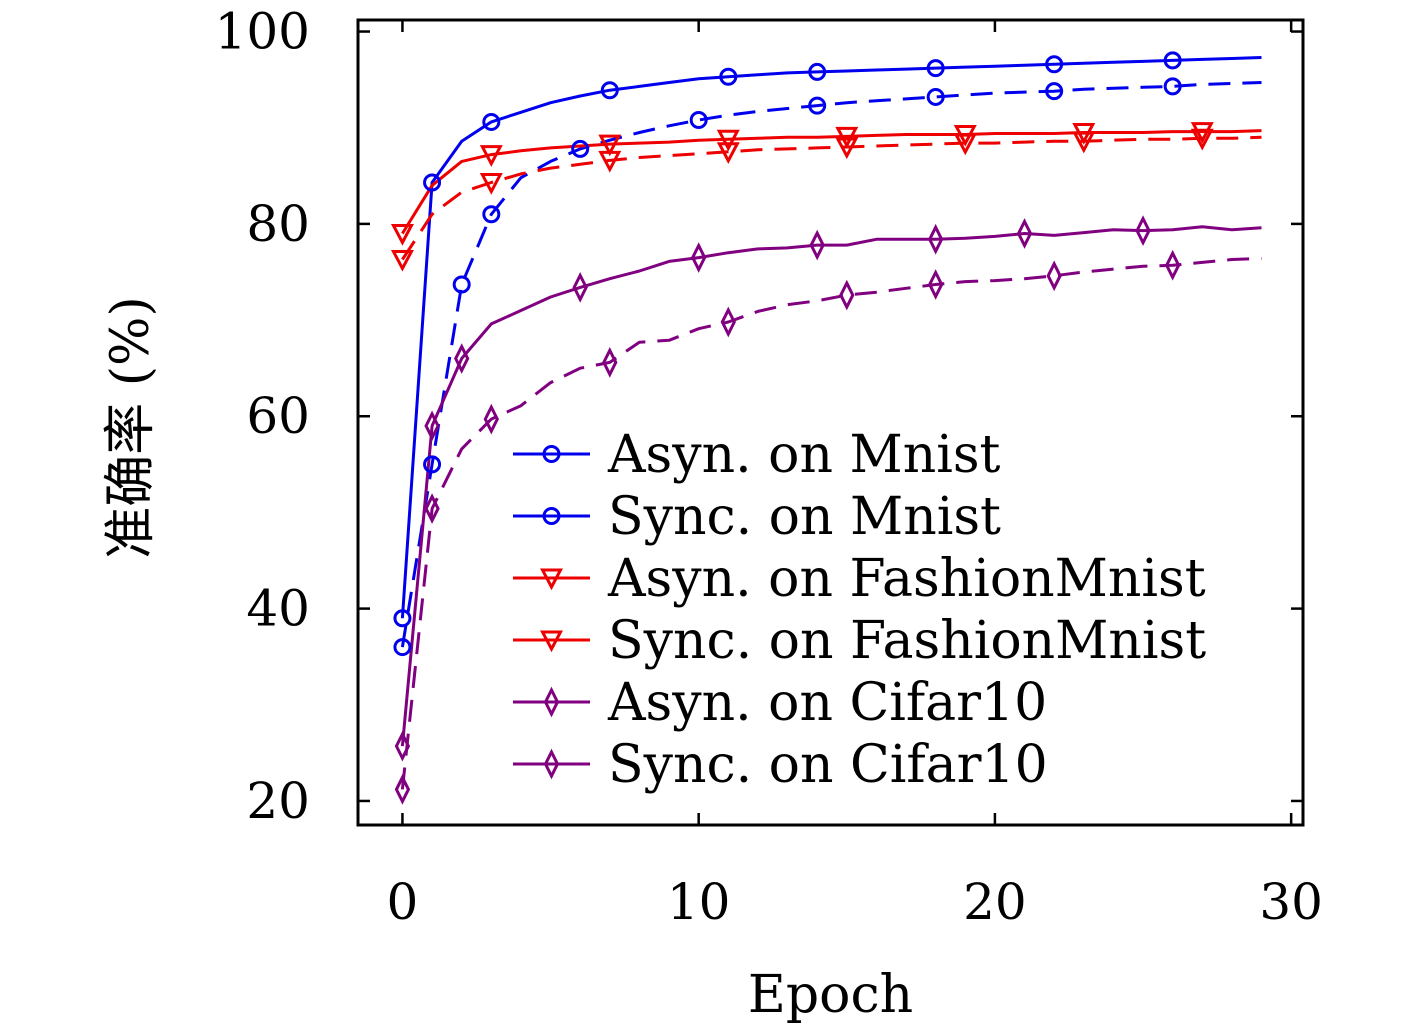  I want to click on x-axis-label: Epoch, so click(830, 995).